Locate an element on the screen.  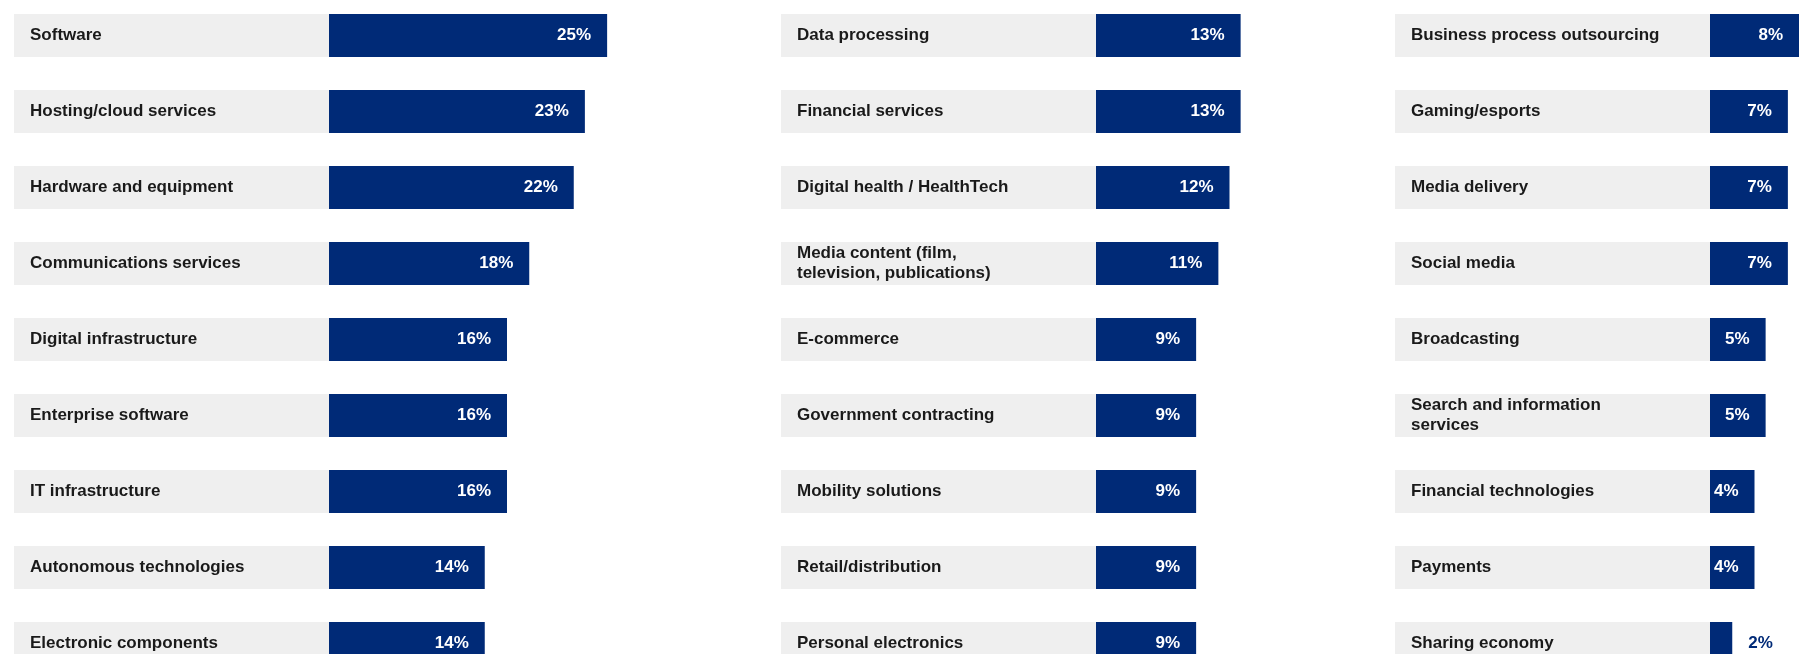
y-tick-label: Hosting/cloud services is located at coordinates (123, 110).